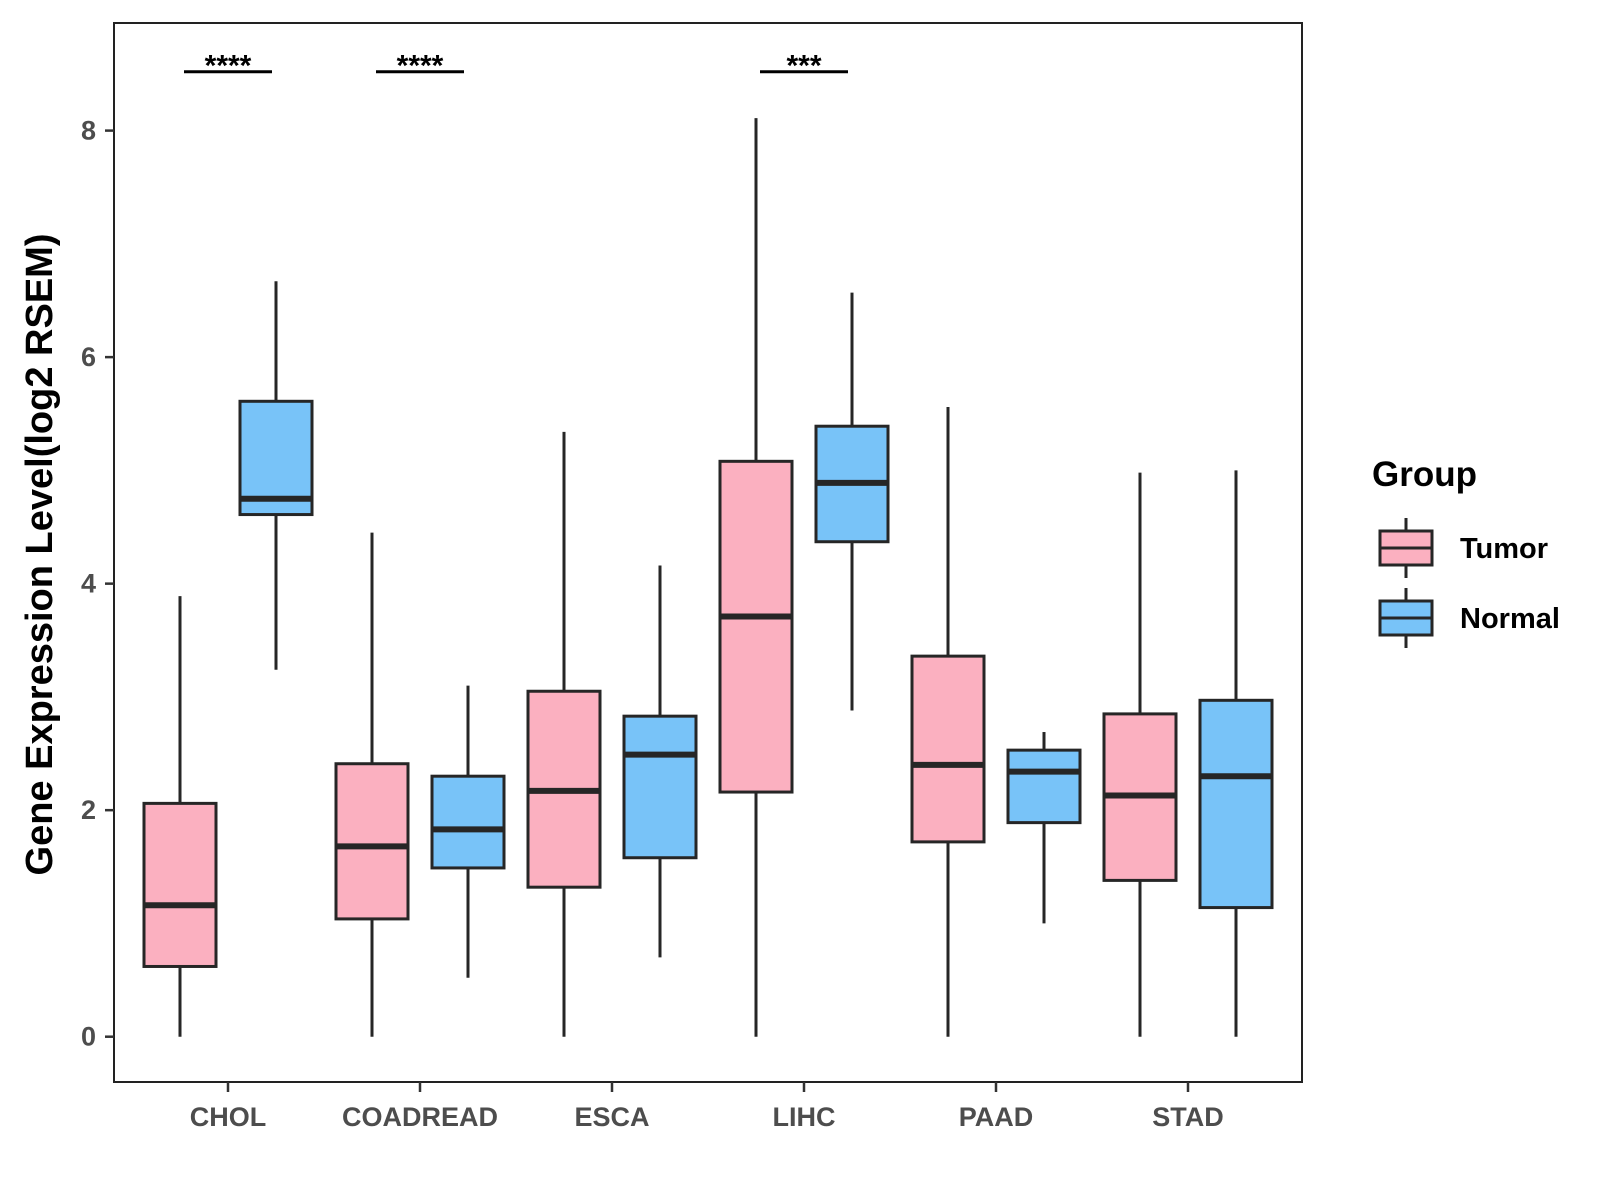  Describe the element at coordinates (88, 810) in the screenshot. I see `y-tick-label-2: 2` at that location.